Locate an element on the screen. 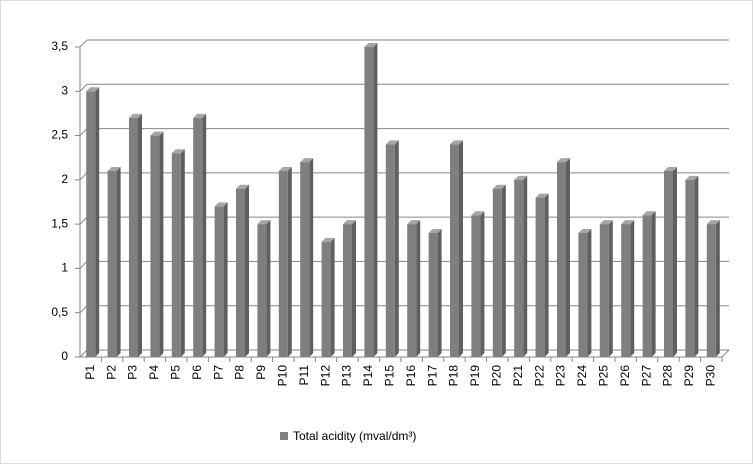 This screenshot has width=753, height=464. y-tick-label: 3,5 is located at coordinates (59, 46).